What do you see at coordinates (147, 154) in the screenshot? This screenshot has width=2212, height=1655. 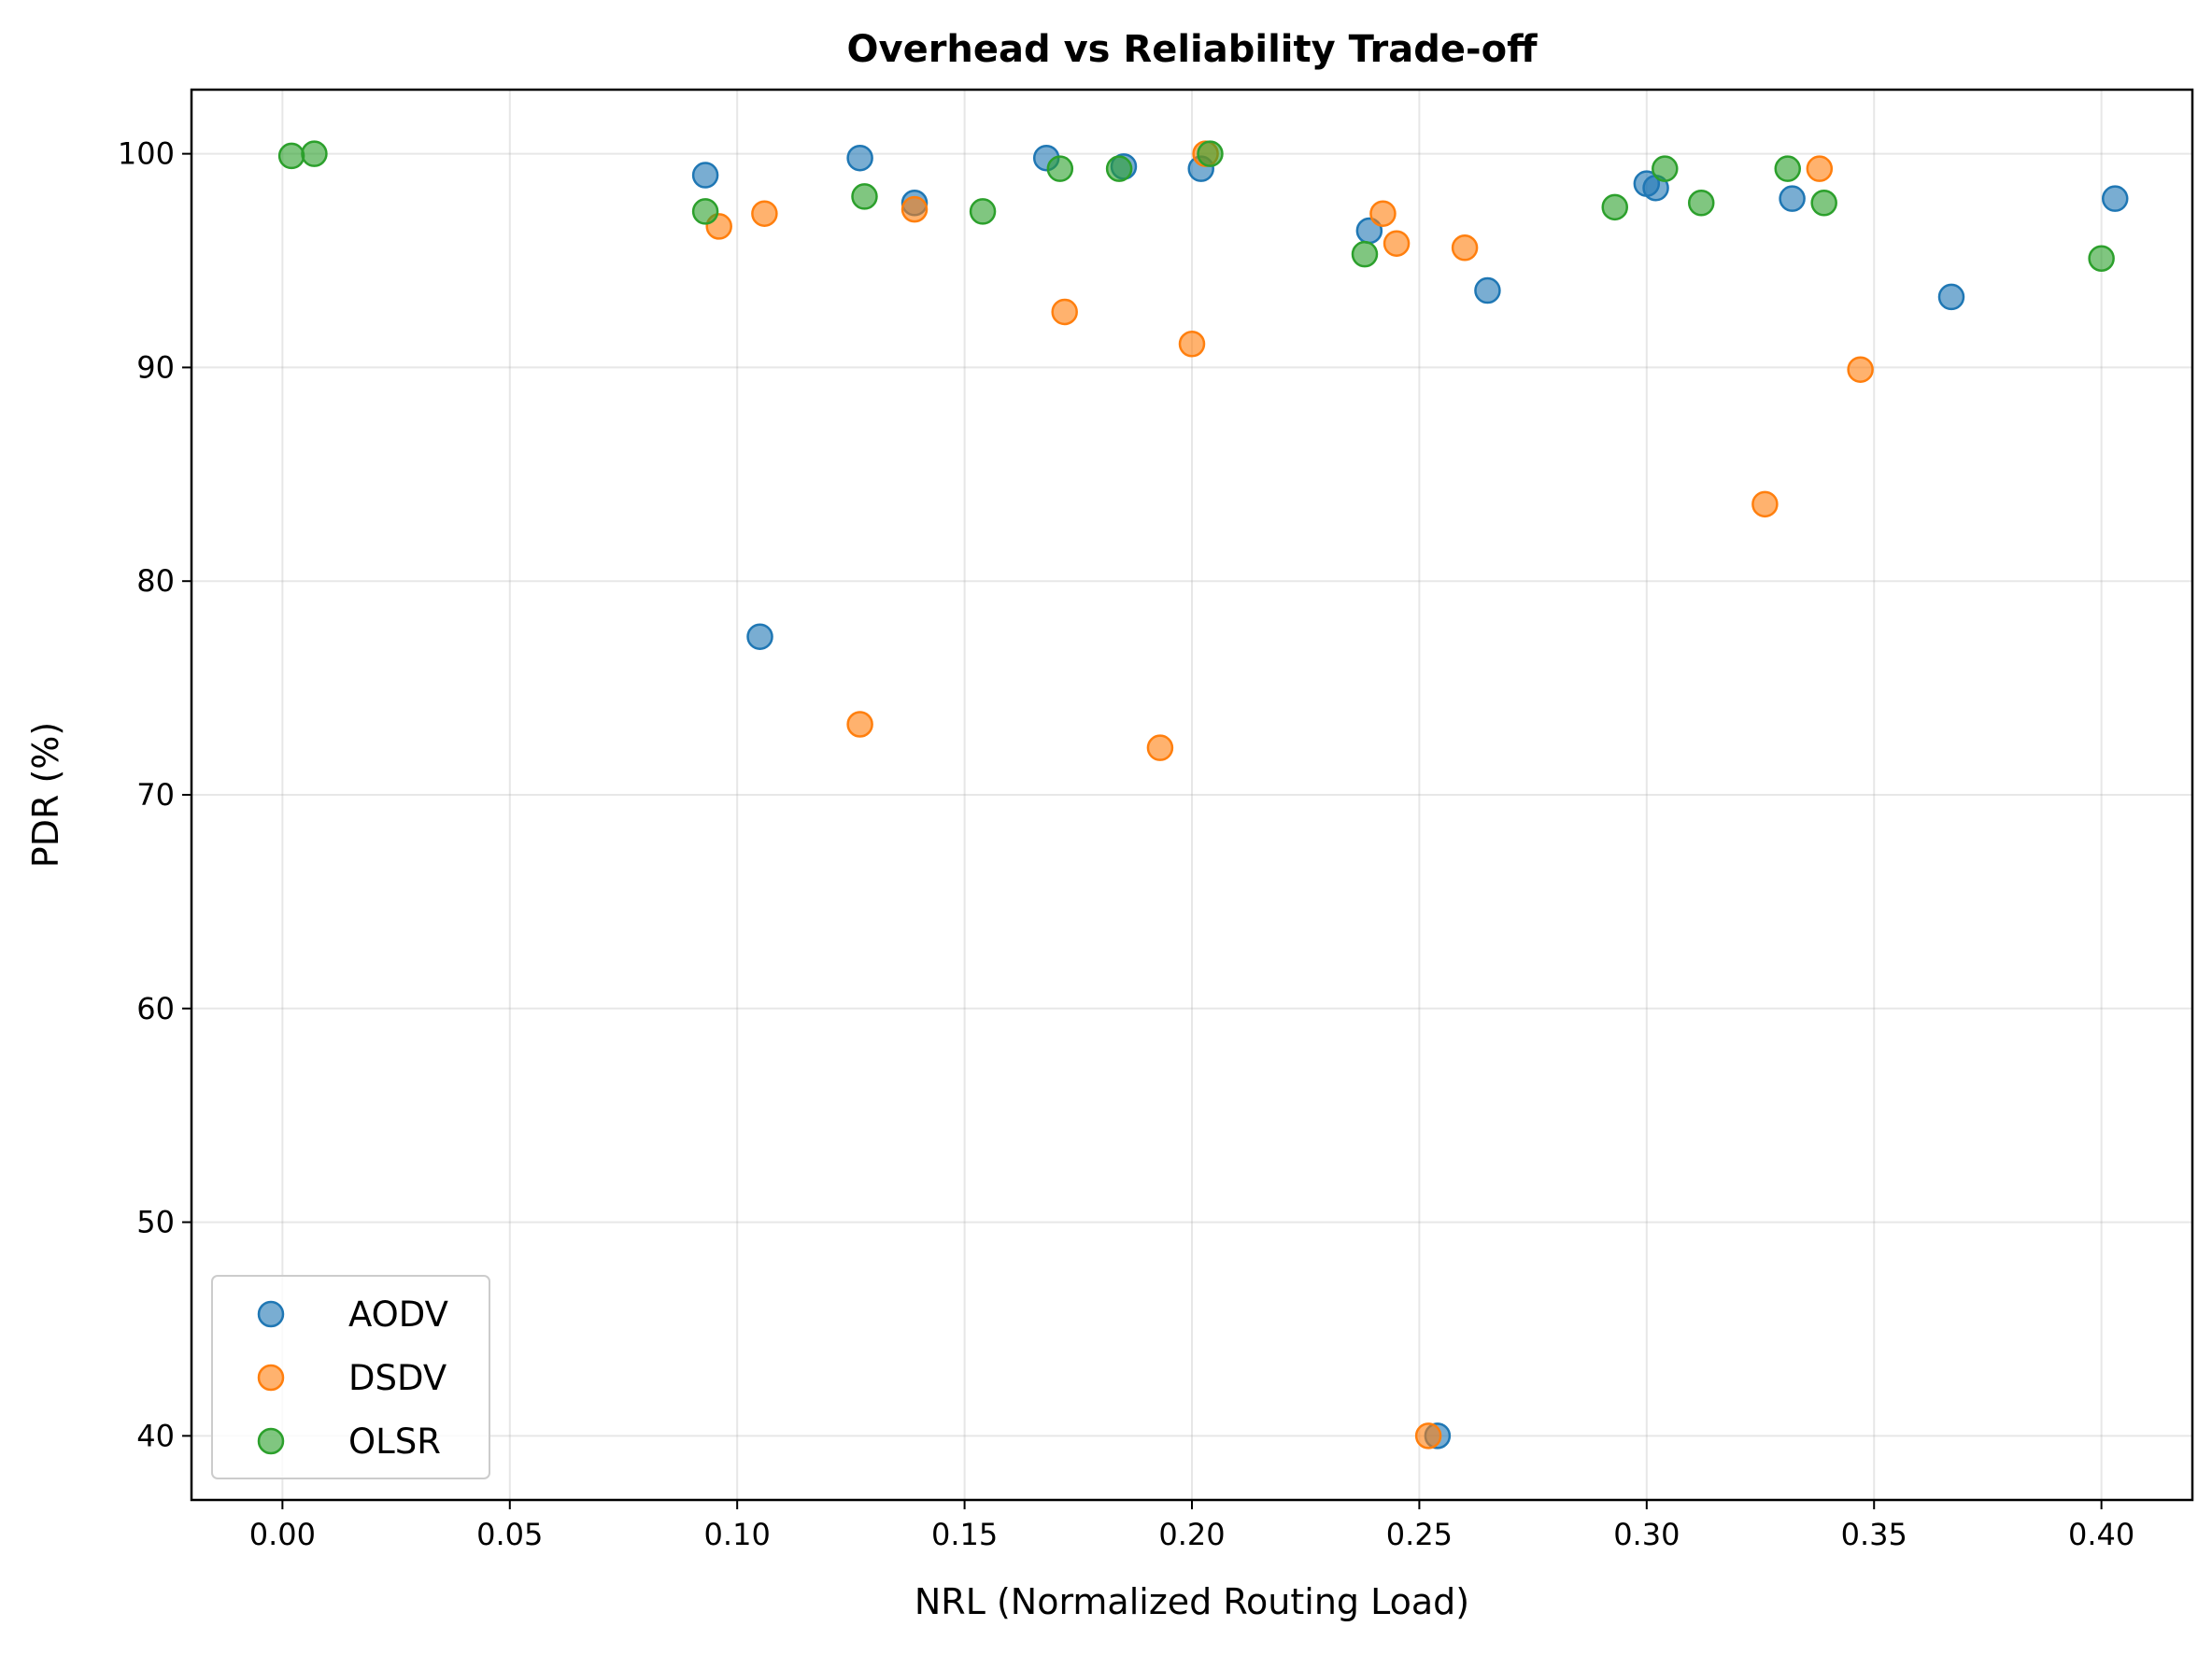 I see `y-tick-label: 100` at bounding box center [147, 154].